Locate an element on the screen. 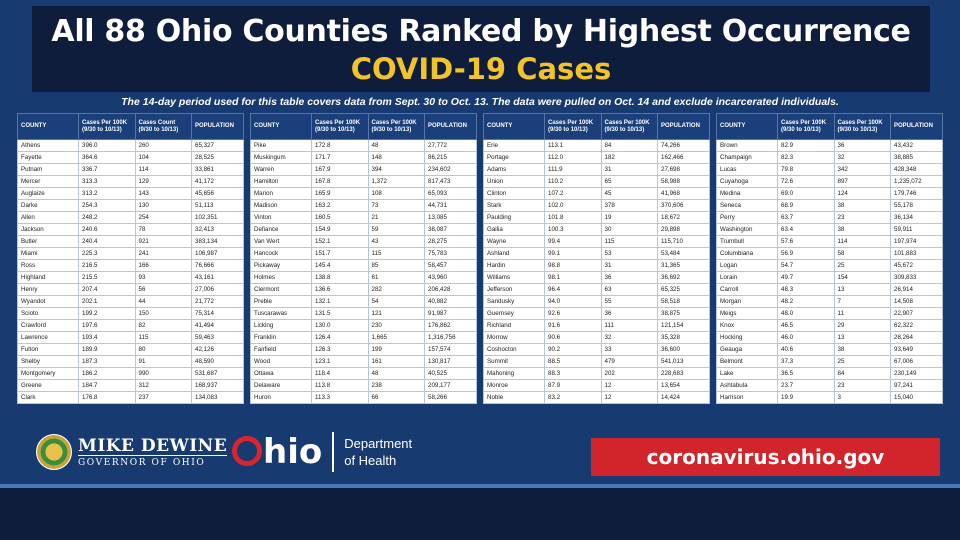 The height and width of the screenshot is (540, 960). county-name: Delaware is located at coordinates (281, 385).